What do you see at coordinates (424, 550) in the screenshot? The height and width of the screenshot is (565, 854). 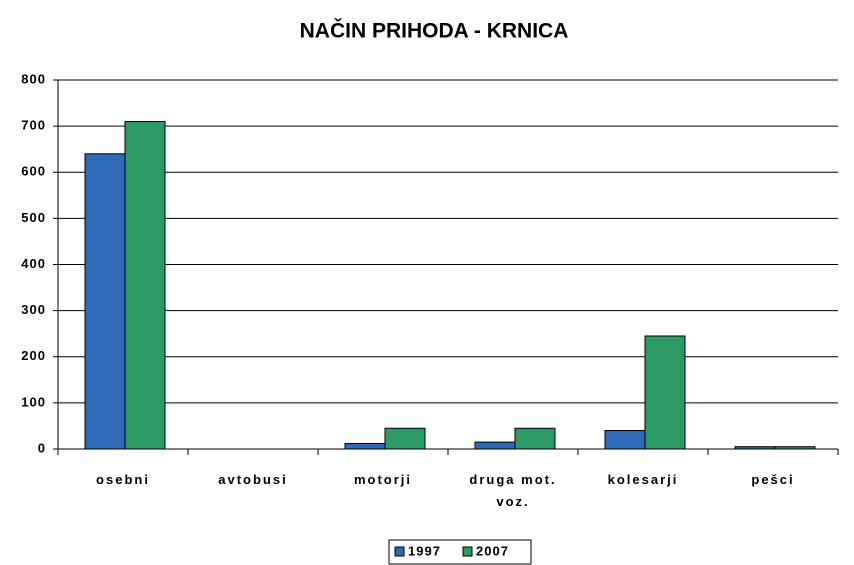 I see `legend-label: 1997` at bounding box center [424, 550].